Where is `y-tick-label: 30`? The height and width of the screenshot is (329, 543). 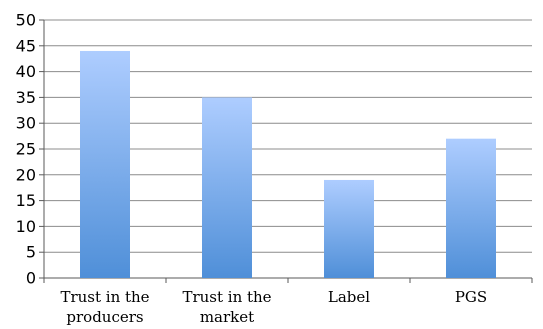
y-tick-label: 30 is located at coordinates (26, 123).